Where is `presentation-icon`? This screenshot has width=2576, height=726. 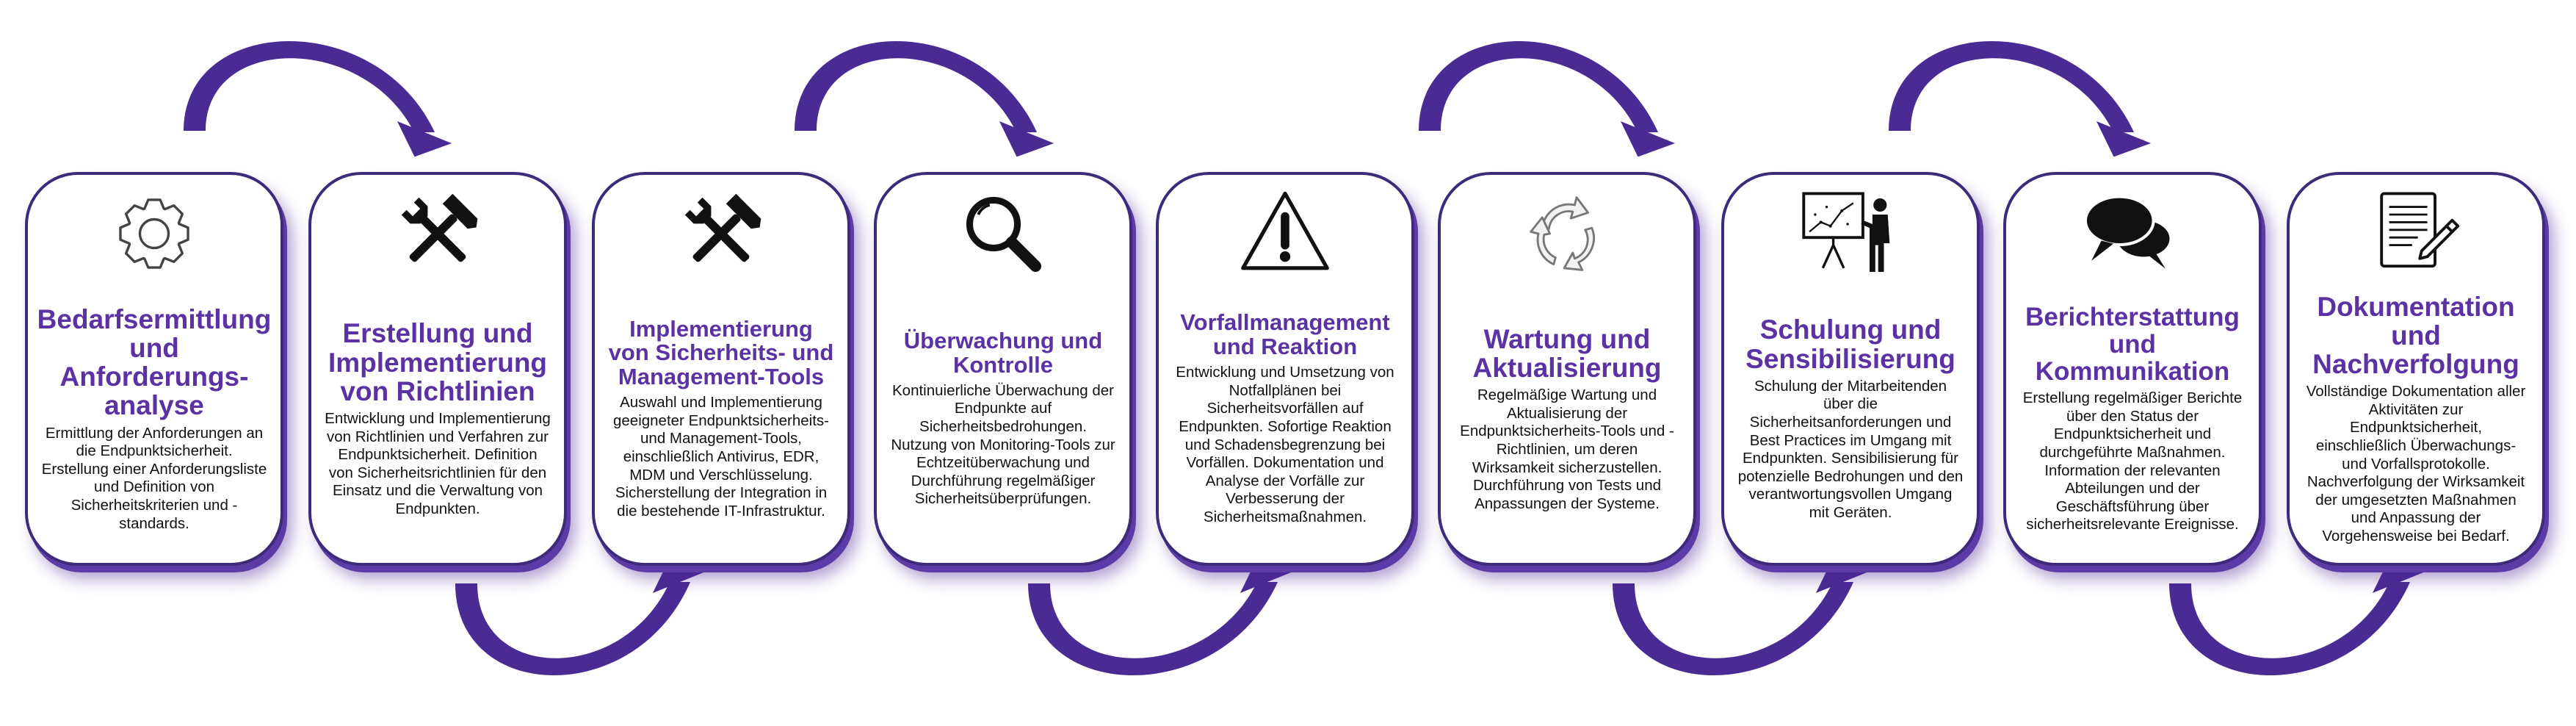
presentation-icon is located at coordinates (1850, 233).